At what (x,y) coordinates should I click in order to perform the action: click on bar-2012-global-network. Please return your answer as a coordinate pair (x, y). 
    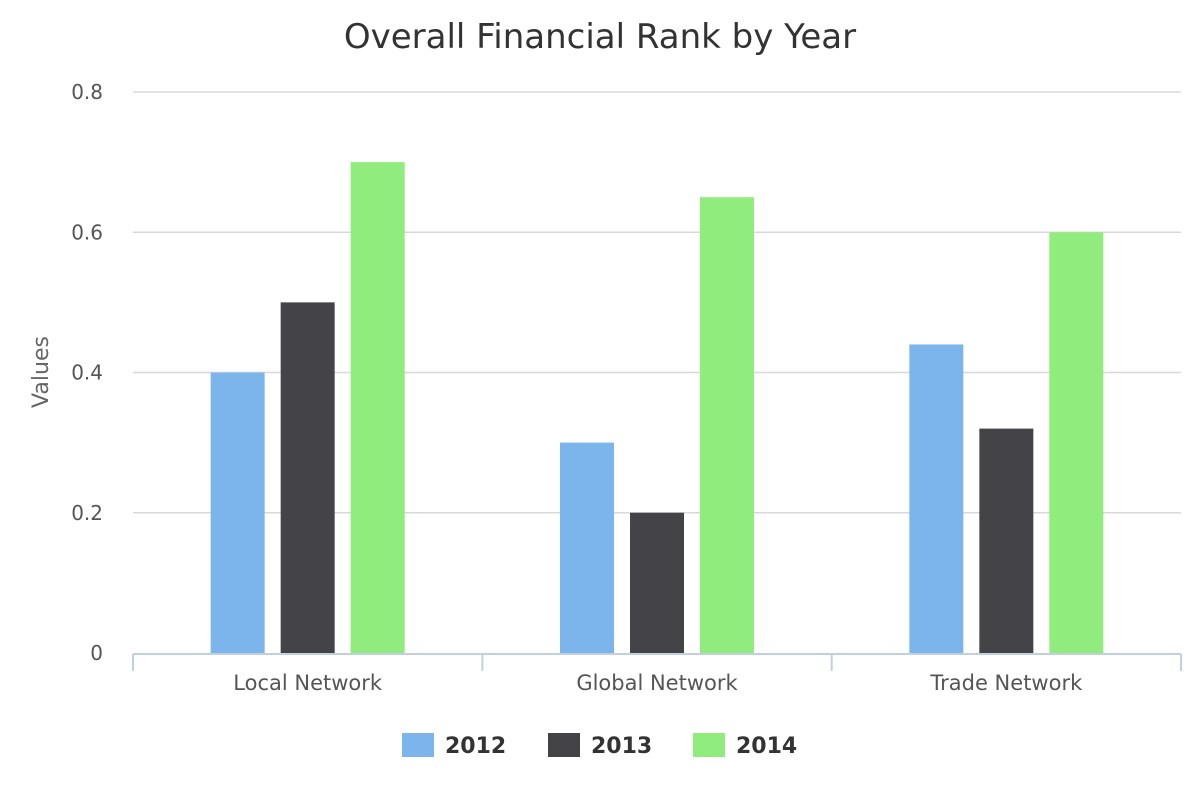
    Looking at the image, I should click on (587, 547).